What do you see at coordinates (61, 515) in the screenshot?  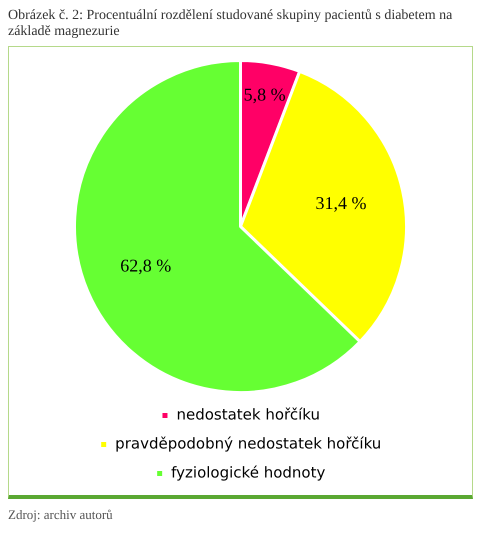 I see `text: Zdroj: archiv autorů` at bounding box center [61, 515].